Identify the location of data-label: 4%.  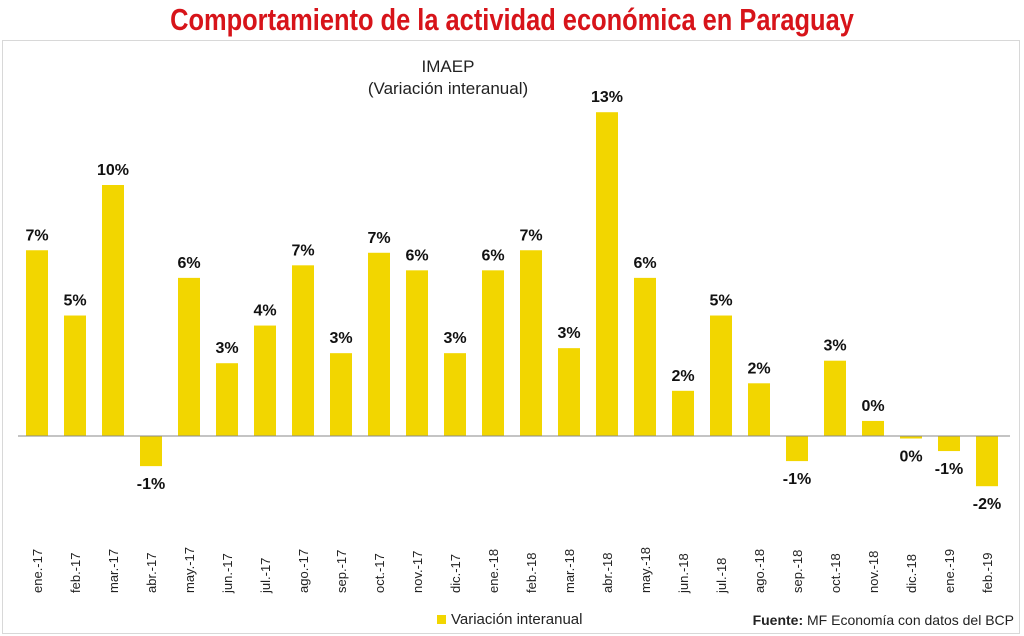
(264, 311).